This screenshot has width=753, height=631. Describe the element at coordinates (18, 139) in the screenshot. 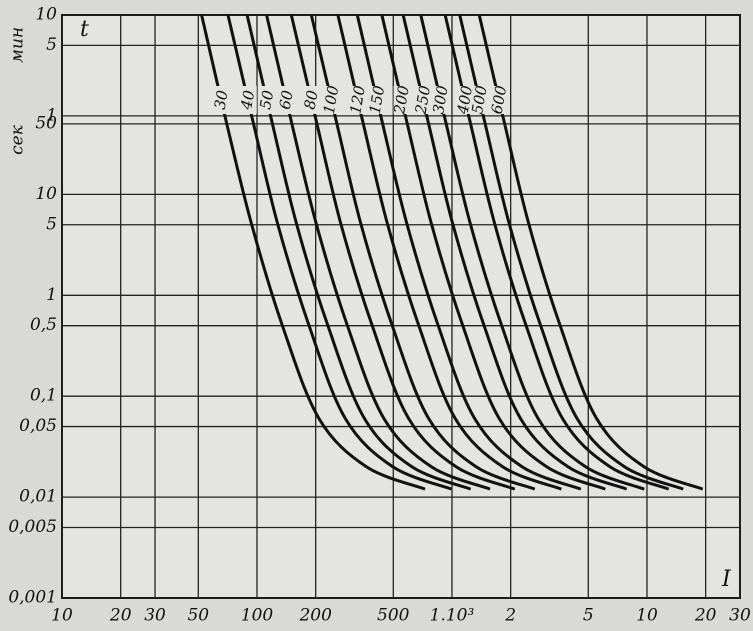

I see `y-unit-sec: сек` at that location.